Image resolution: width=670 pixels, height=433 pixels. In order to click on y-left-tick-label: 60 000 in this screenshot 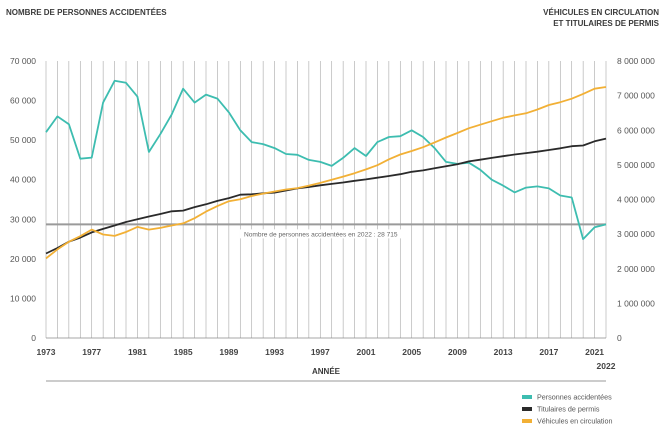, I will do `click(23, 101)`.